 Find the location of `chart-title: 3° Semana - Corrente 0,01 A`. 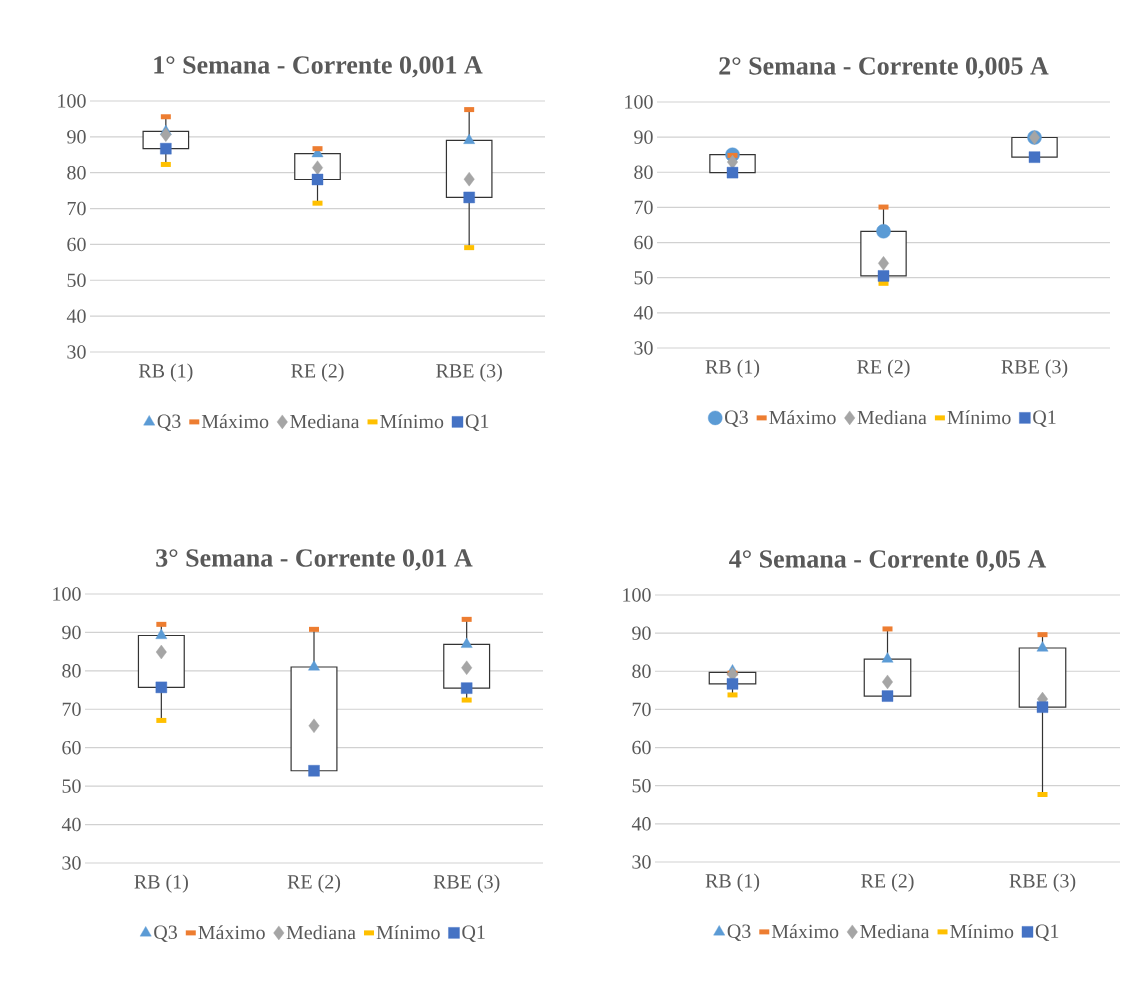

chart-title: 3° Semana - Corrente 0,01 A is located at coordinates (314, 560).